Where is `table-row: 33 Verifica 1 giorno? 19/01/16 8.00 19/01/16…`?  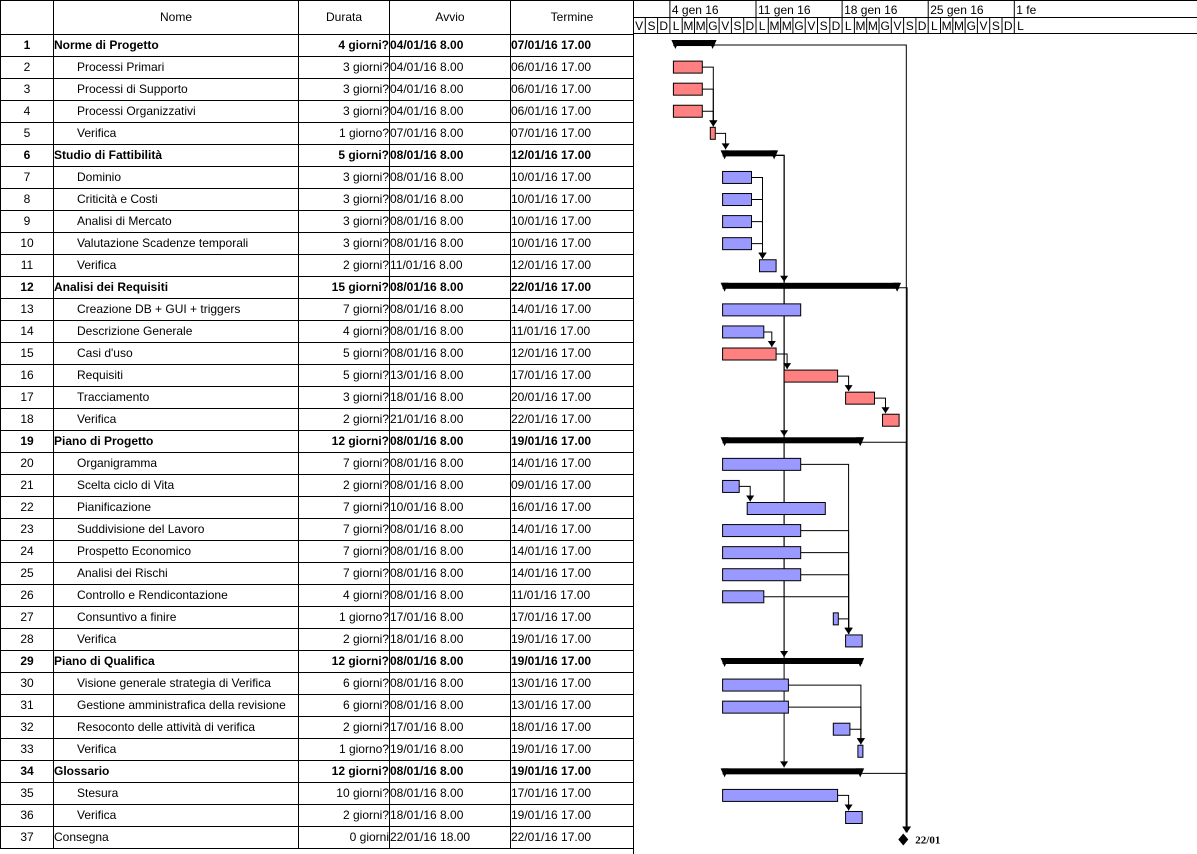
table-row: 33 Verifica 1 giorno? 19/01/16 8.00 19/01/16… is located at coordinates (317, 749).